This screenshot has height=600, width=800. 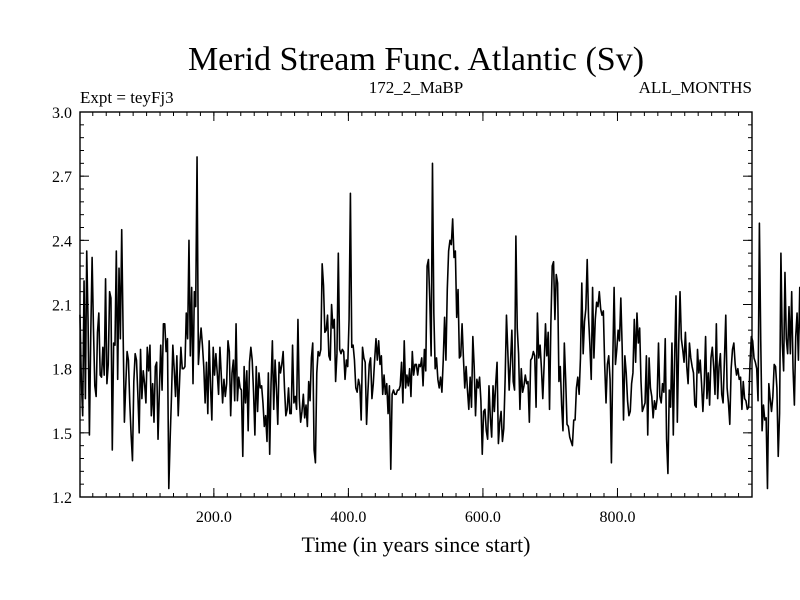 What do you see at coordinates (62, 177) in the screenshot?
I see `y-tick-label: 2.7` at bounding box center [62, 177].